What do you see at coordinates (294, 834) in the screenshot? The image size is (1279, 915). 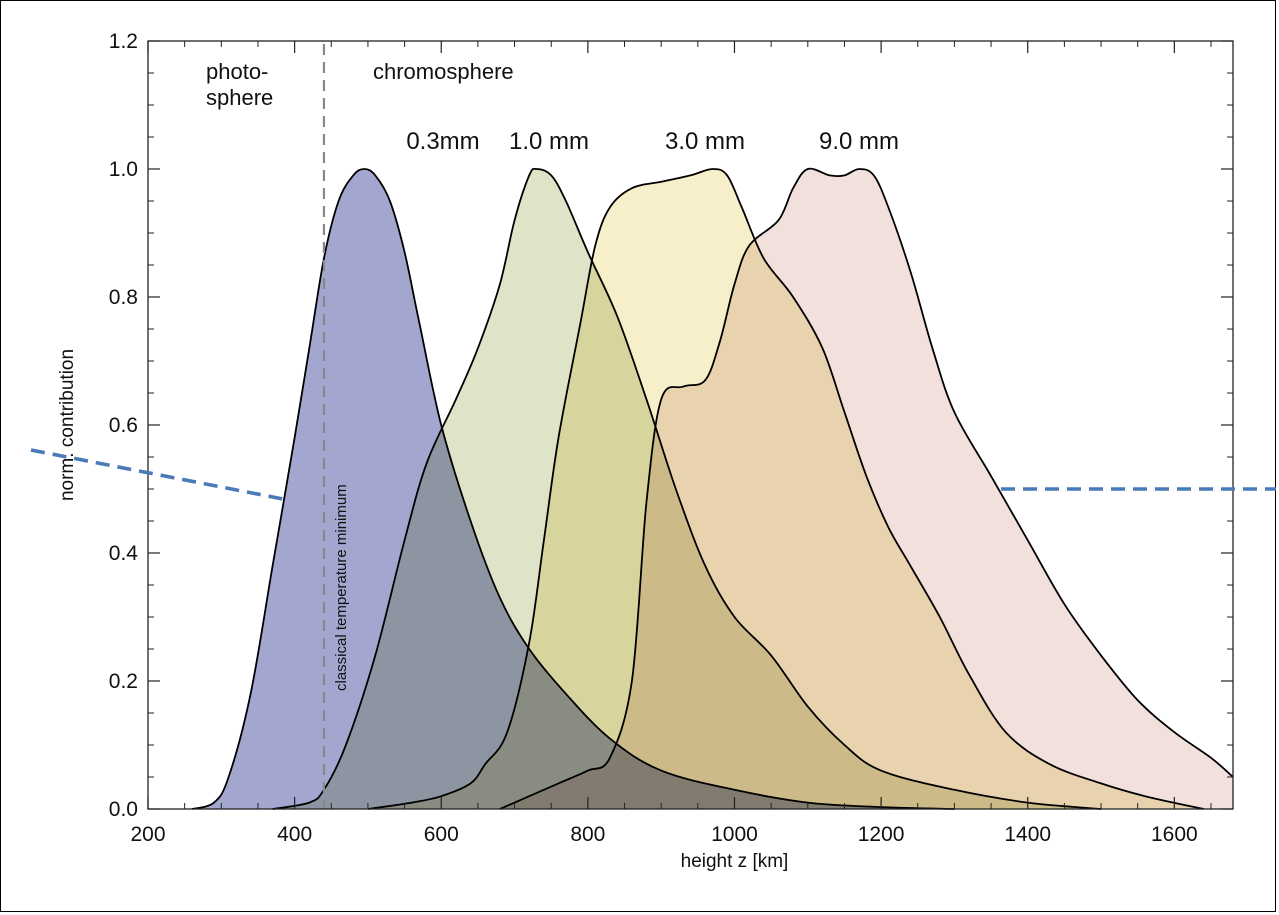 I see `x-tick-label: 400` at bounding box center [294, 834].